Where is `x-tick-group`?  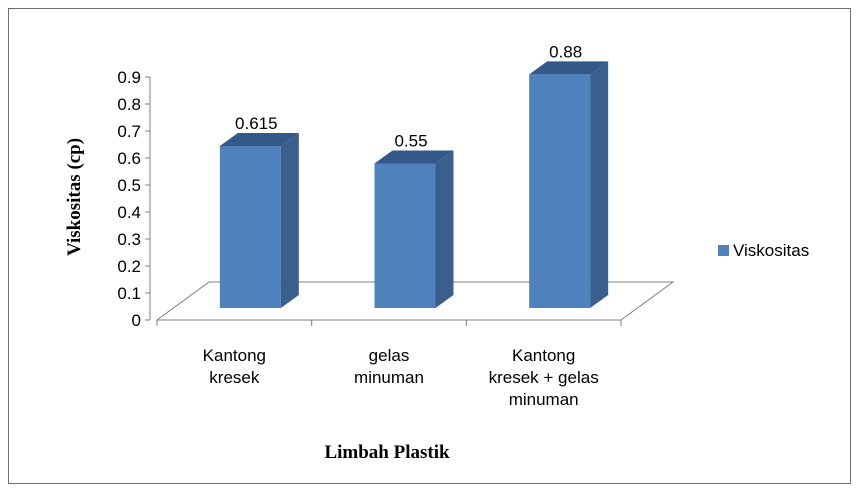
x-tick-group is located at coordinates (389, 323).